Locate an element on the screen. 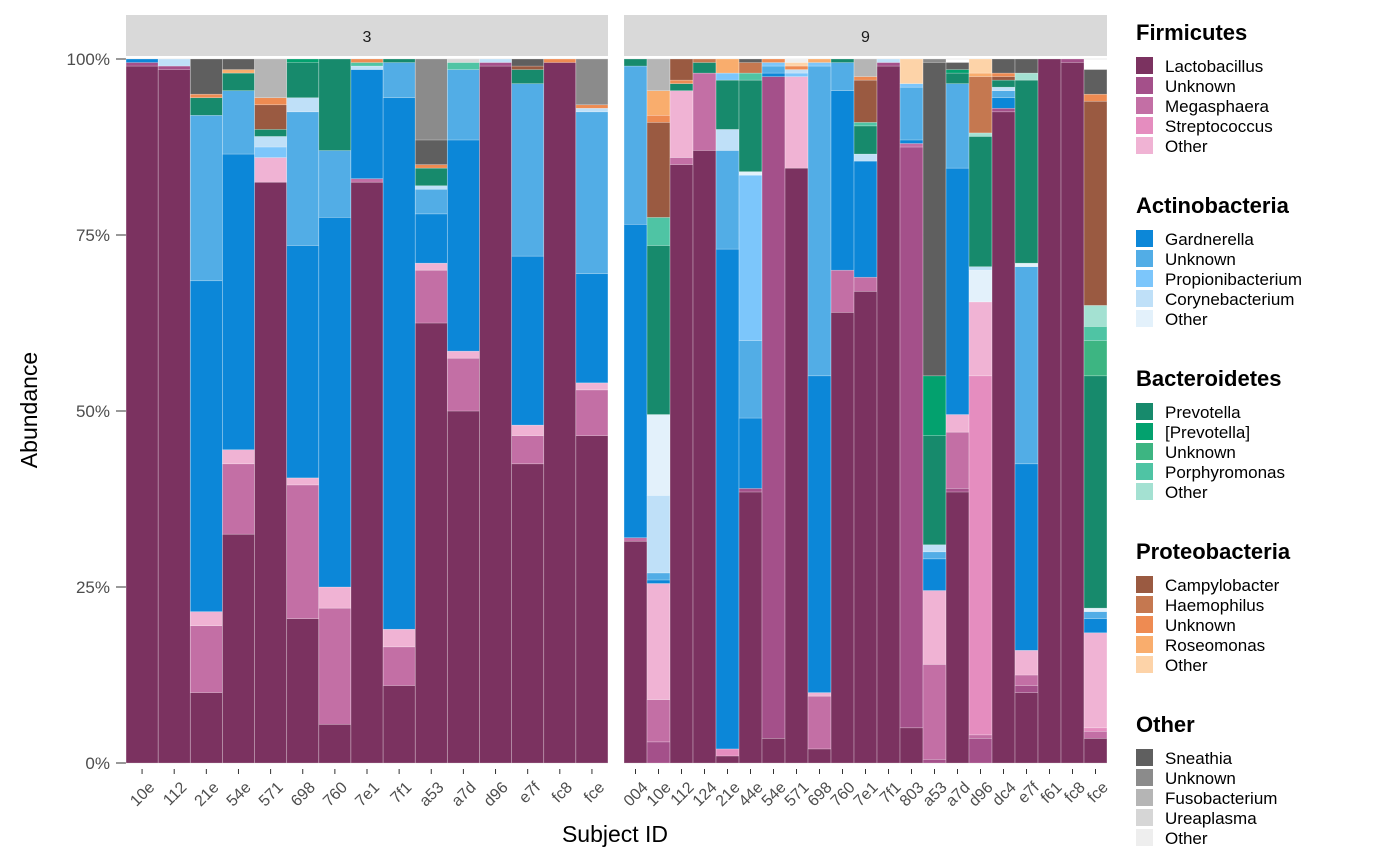  x-tick-label: 7e1 is located at coordinates (367, 794).